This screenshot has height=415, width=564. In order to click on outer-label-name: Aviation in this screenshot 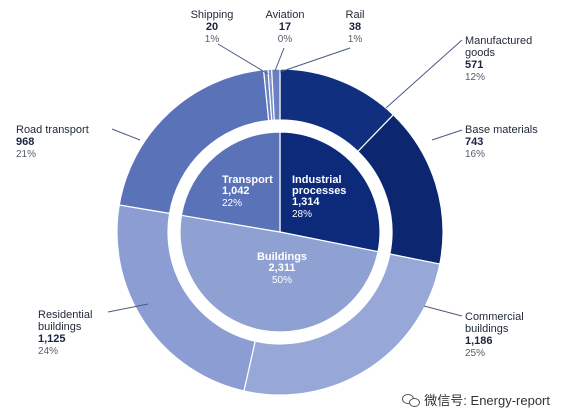, I will do `click(285, 15)`.